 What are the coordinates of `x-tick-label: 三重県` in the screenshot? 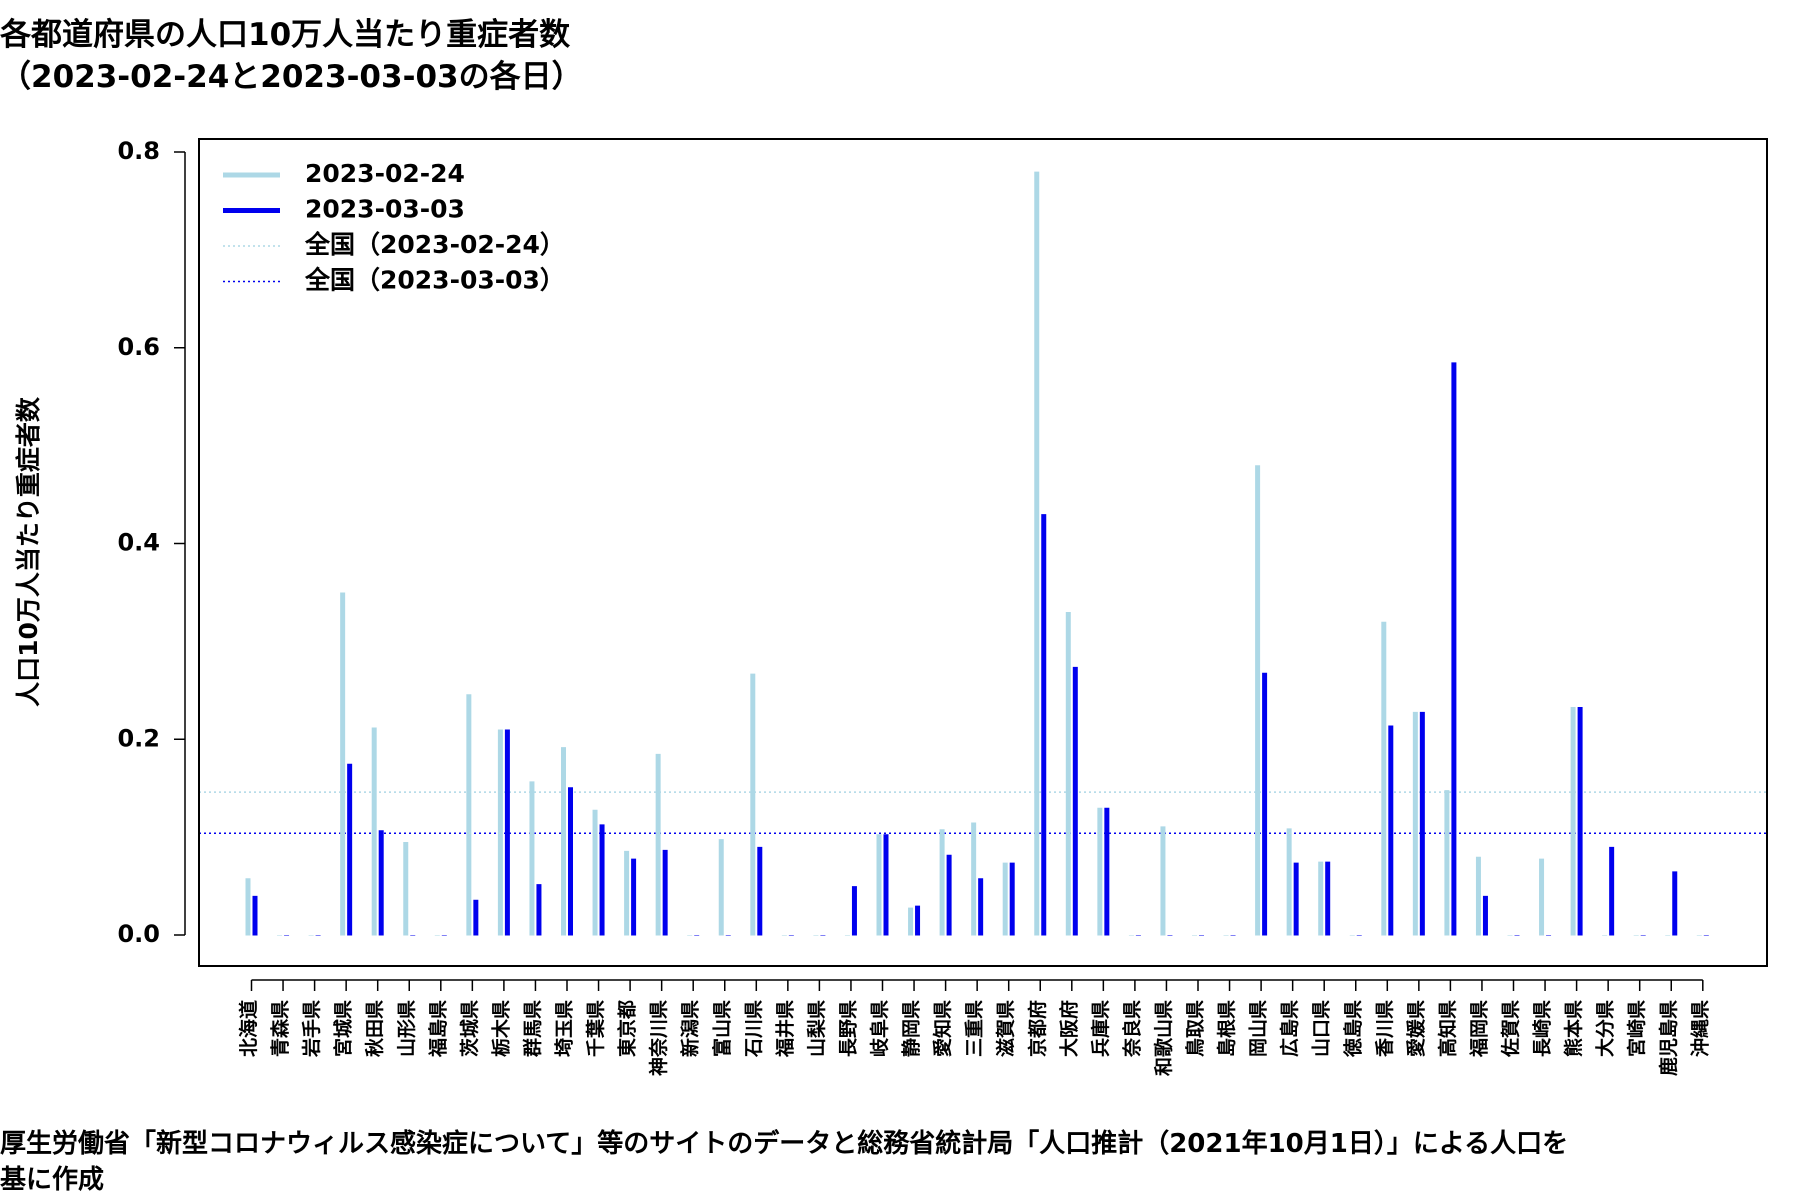 It's located at (975, 1028).